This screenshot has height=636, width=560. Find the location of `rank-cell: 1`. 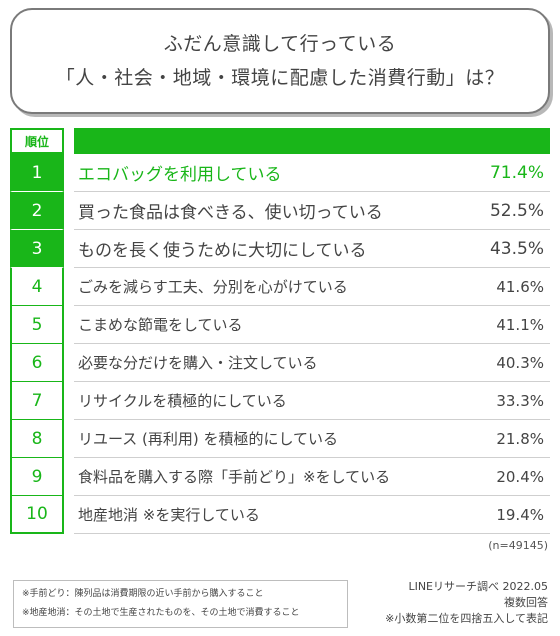

rank-cell: 1 is located at coordinates (37, 173).